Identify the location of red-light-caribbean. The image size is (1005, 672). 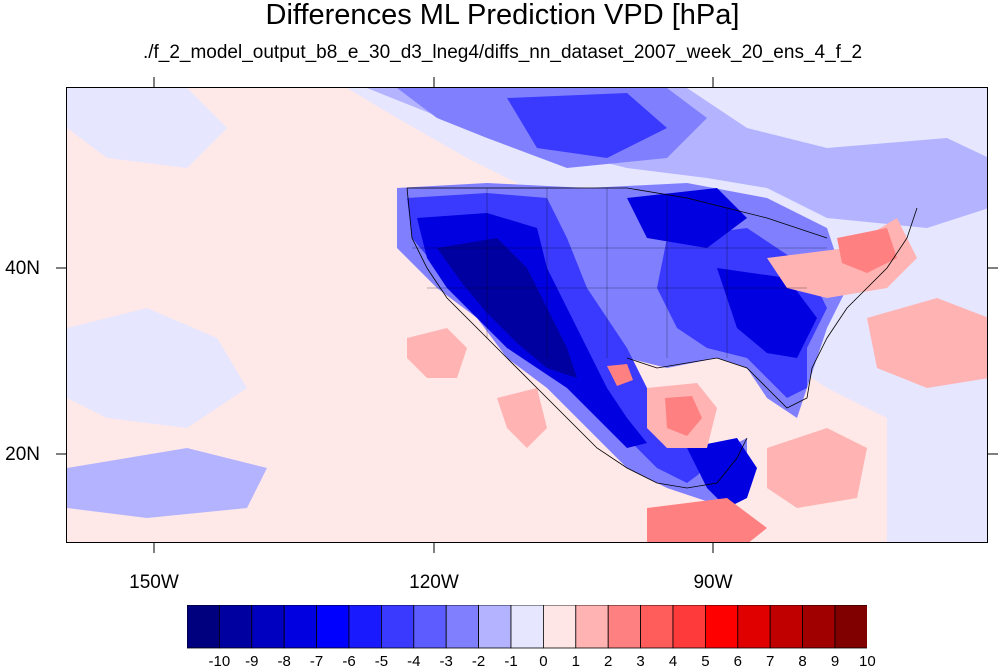
(817, 468).